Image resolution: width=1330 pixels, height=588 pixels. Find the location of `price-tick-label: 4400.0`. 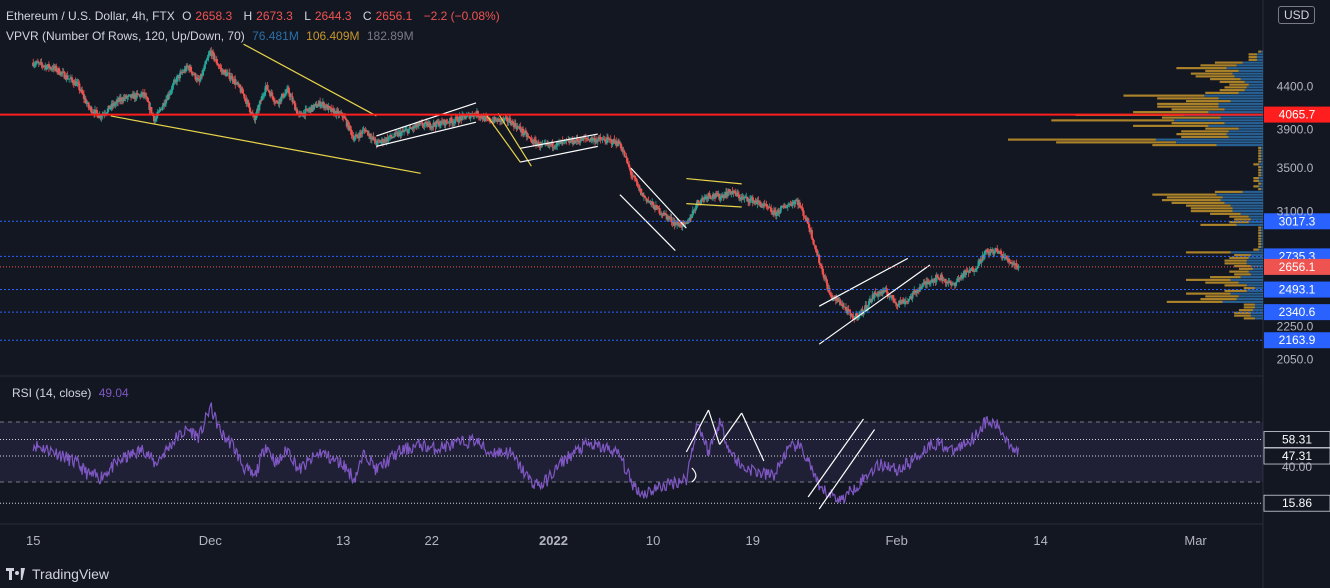

price-tick-label: 4400.0 is located at coordinates (1295, 86).